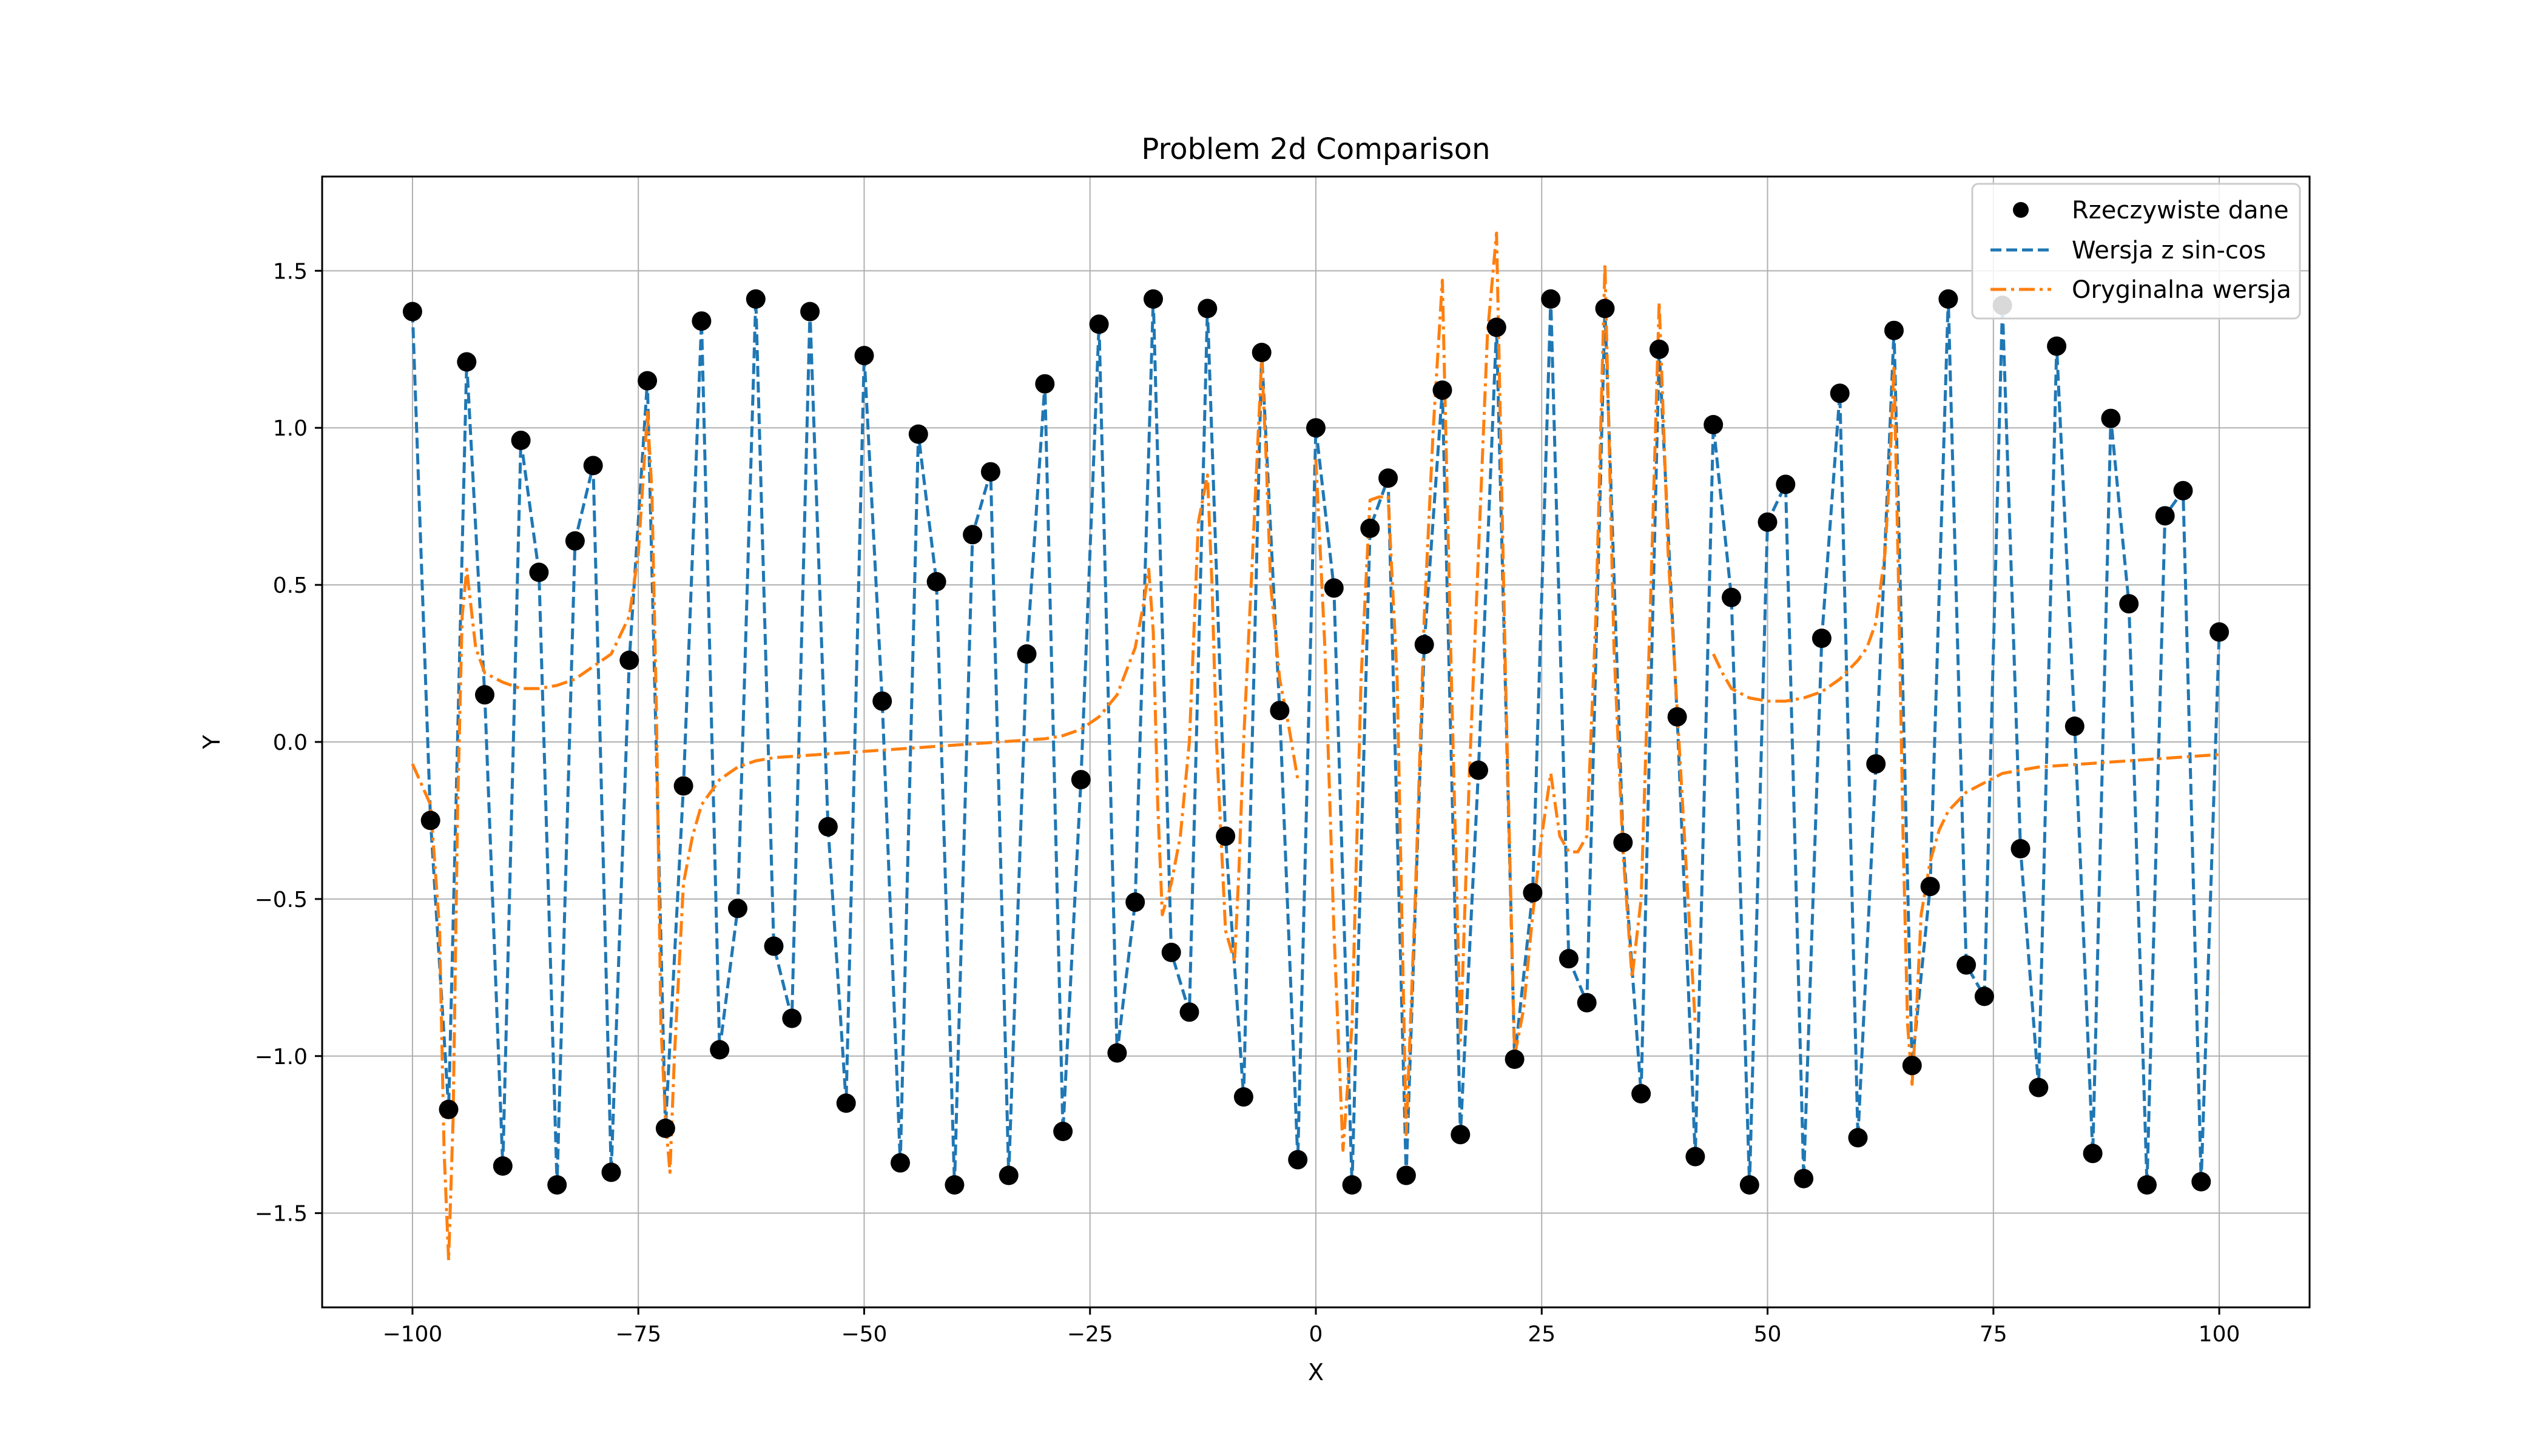 The width and height of the screenshot is (2548, 1456). Describe the element at coordinates (290, 585) in the screenshot. I see `y-tick-label: 0.5` at that location.